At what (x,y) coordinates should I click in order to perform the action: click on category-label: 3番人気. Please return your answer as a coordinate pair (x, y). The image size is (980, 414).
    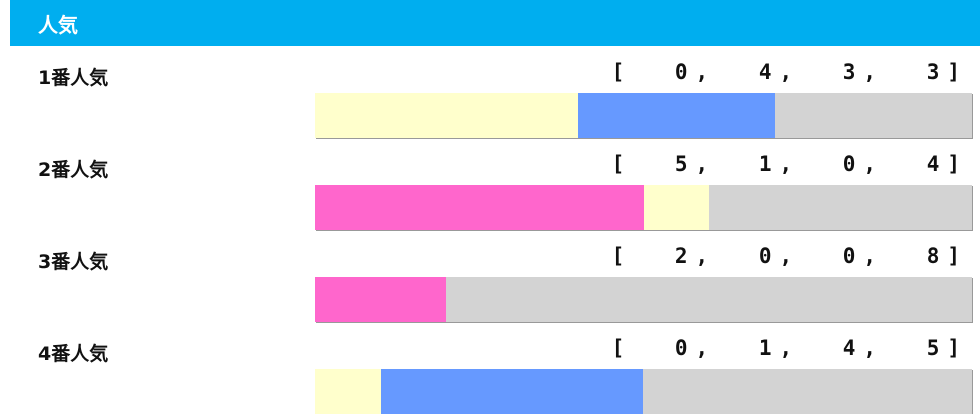
    Looking at the image, I should click on (73, 262).